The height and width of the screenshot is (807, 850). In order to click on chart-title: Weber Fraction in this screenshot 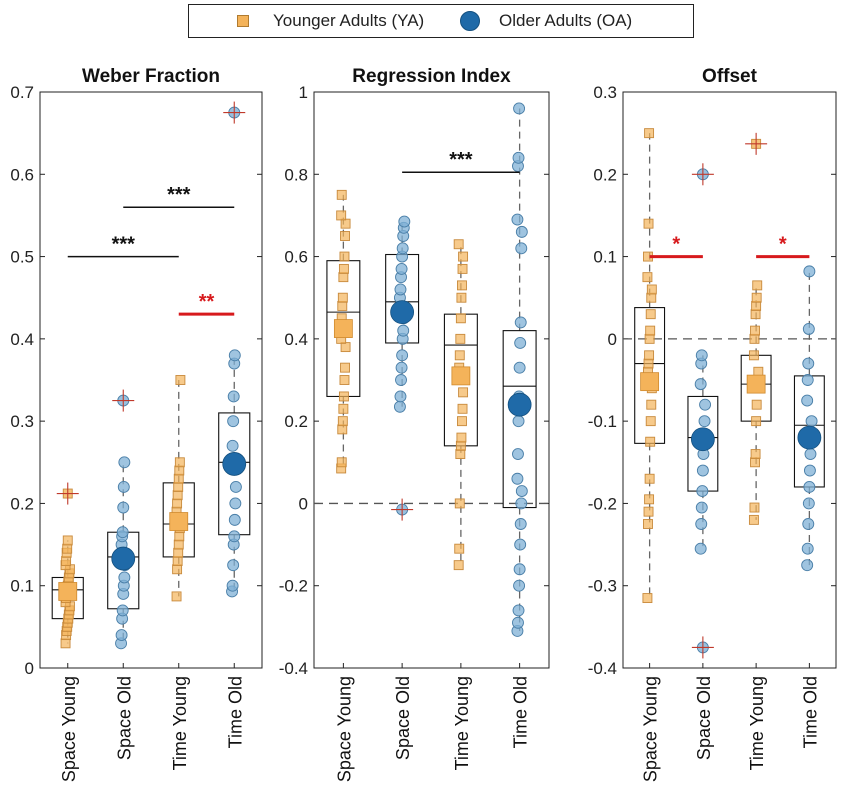, I will do `click(151, 76)`.